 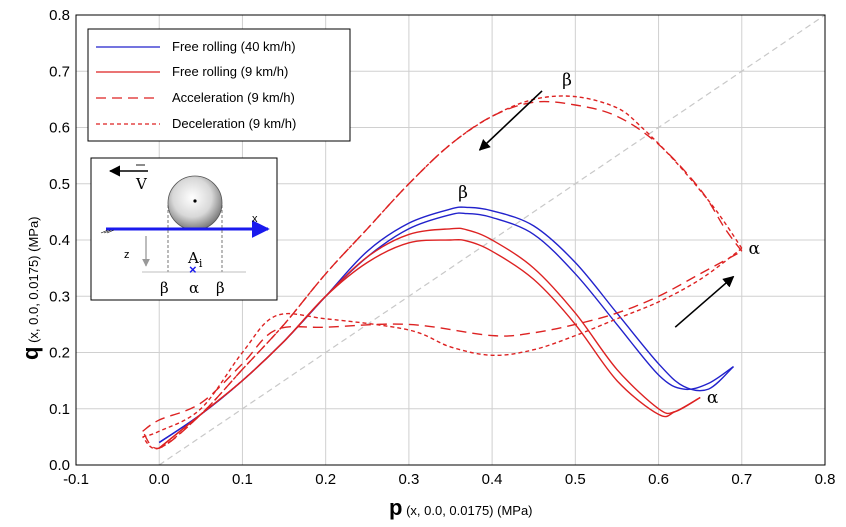 What do you see at coordinates (59, 15) in the screenshot?
I see `y-tick-label: 0.8` at bounding box center [59, 15].